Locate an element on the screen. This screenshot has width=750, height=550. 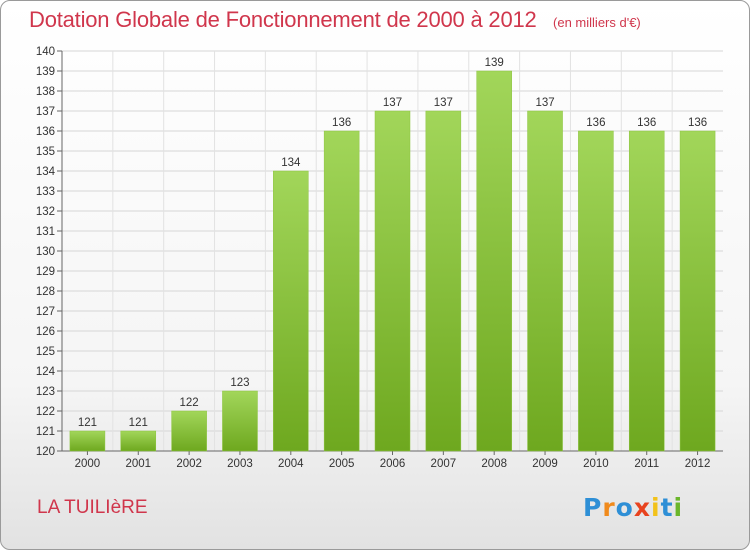
x-tick-label: 2011 is located at coordinates (646, 464).